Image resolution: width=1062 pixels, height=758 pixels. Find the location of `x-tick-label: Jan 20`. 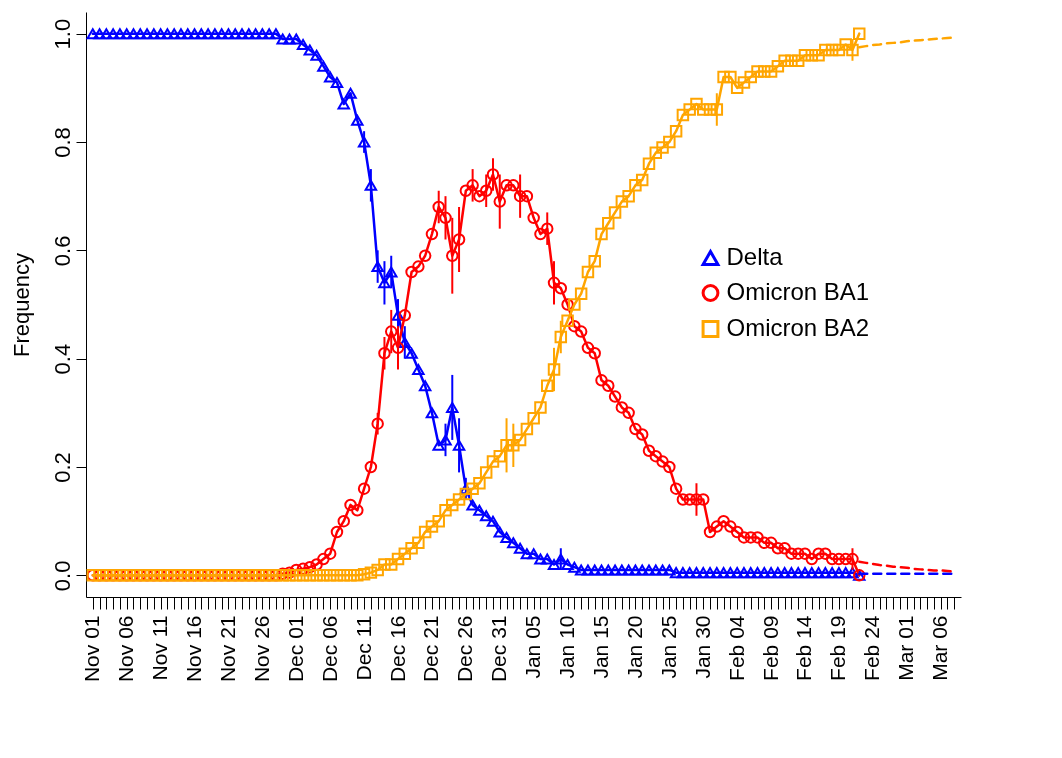

x-tick-label: Jan 20 is located at coordinates (634, 647).